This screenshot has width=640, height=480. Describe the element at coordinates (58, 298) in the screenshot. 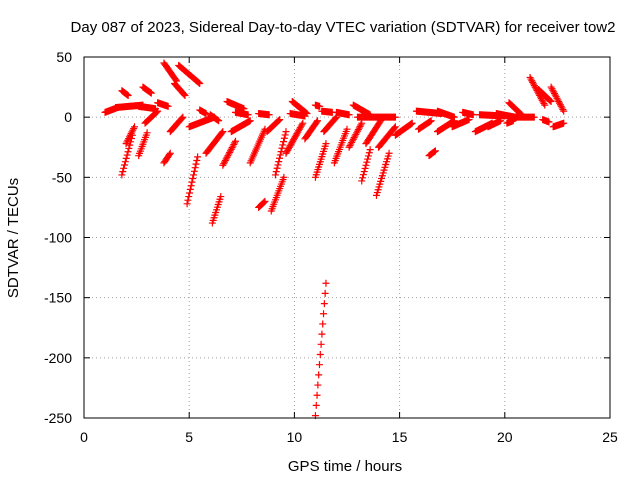

I see `y-tick-label: -150` at that location.